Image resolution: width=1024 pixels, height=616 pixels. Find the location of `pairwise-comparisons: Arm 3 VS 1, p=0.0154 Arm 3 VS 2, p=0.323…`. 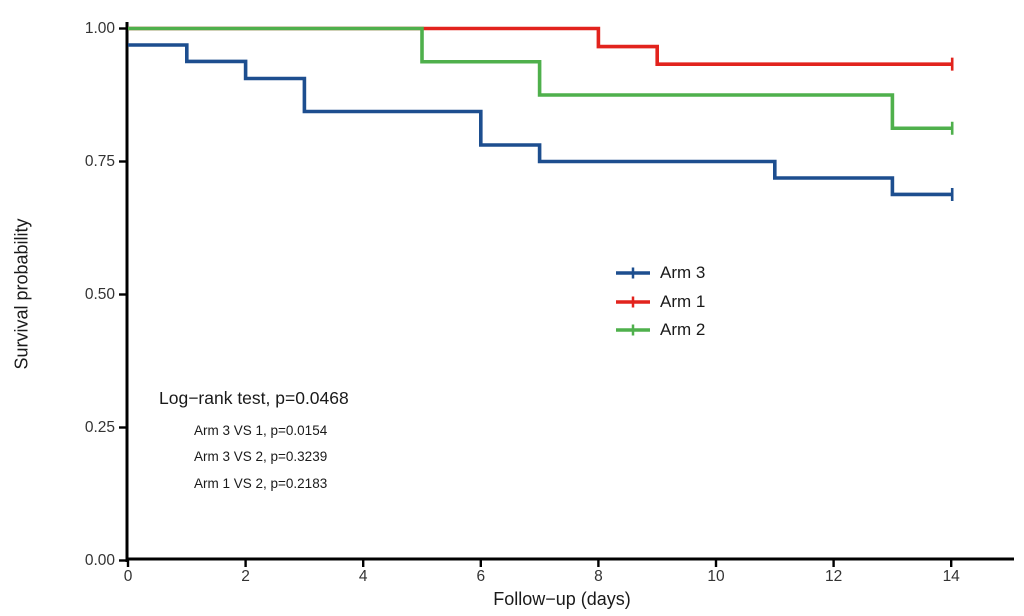

pairwise-comparisons: Arm 3 VS 1, p=0.0154 Arm 3 VS 2, p=0.323… is located at coordinates (271, 457).